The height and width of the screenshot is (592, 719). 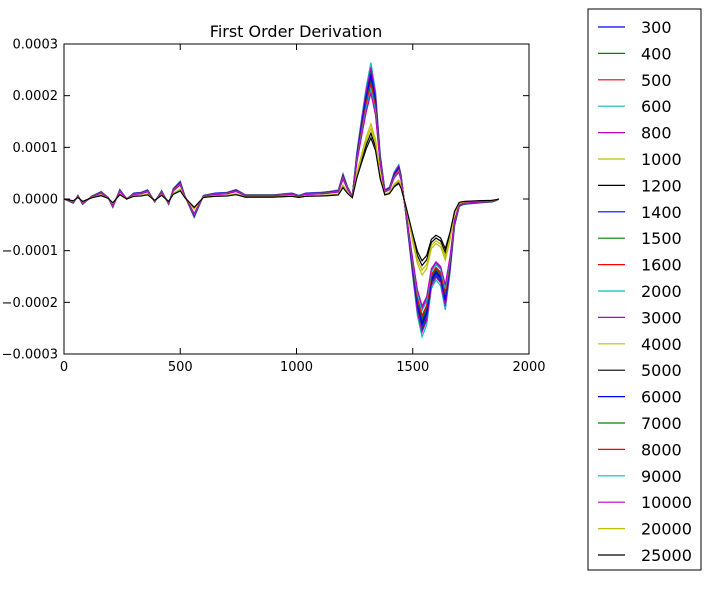 What do you see at coordinates (661, 370) in the screenshot?
I see `legend-label-5000: 5000` at bounding box center [661, 370].